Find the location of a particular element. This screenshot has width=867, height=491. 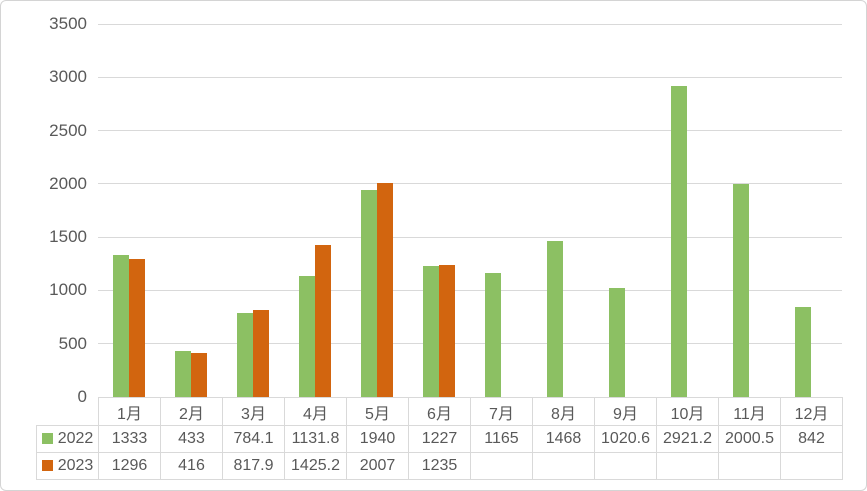

bar-2022-5月 is located at coordinates (369, 293).